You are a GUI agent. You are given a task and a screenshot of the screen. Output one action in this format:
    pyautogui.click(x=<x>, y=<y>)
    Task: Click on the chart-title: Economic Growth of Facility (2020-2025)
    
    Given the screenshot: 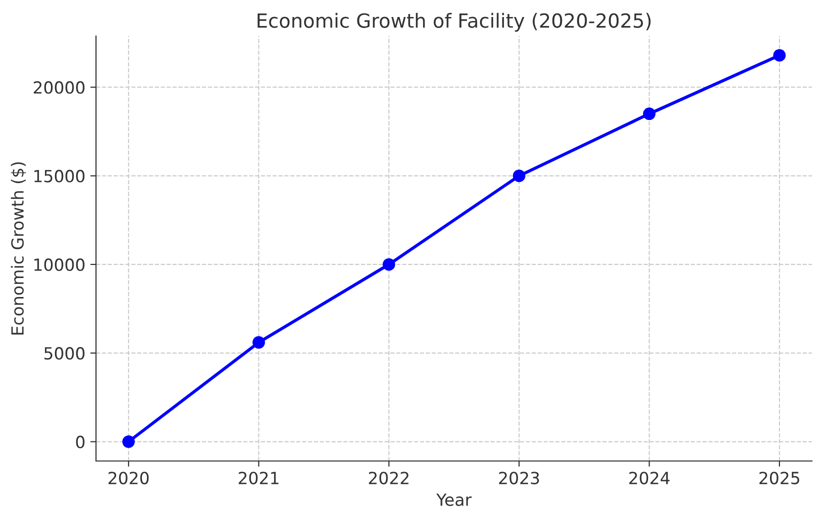 What is the action you would take?
    pyautogui.click(x=454, y=22)
    